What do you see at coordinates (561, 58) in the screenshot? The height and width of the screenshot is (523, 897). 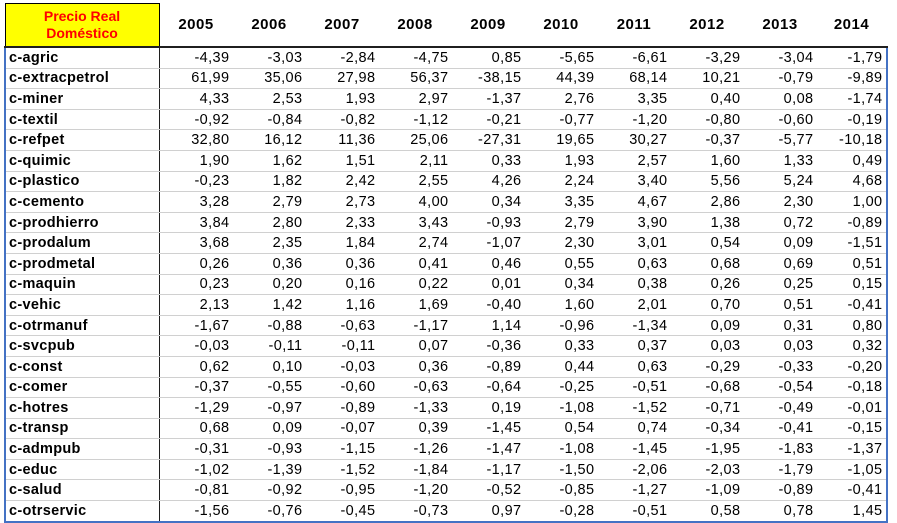 I see `value-cell: -5,65` at bounding box center [561, 58].